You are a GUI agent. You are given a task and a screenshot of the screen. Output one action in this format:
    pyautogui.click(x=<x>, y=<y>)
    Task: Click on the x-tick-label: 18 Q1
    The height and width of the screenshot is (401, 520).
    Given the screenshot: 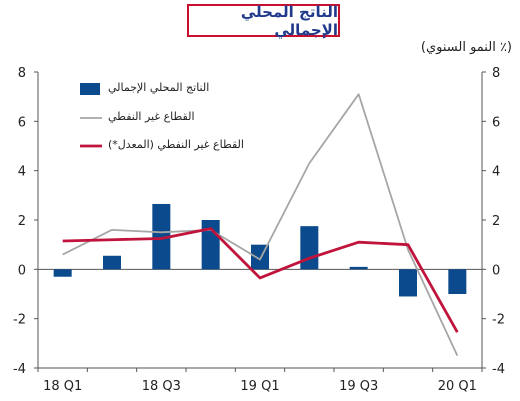 What is the action you would take?
    pyautogui.click(x=62, y=386)
    